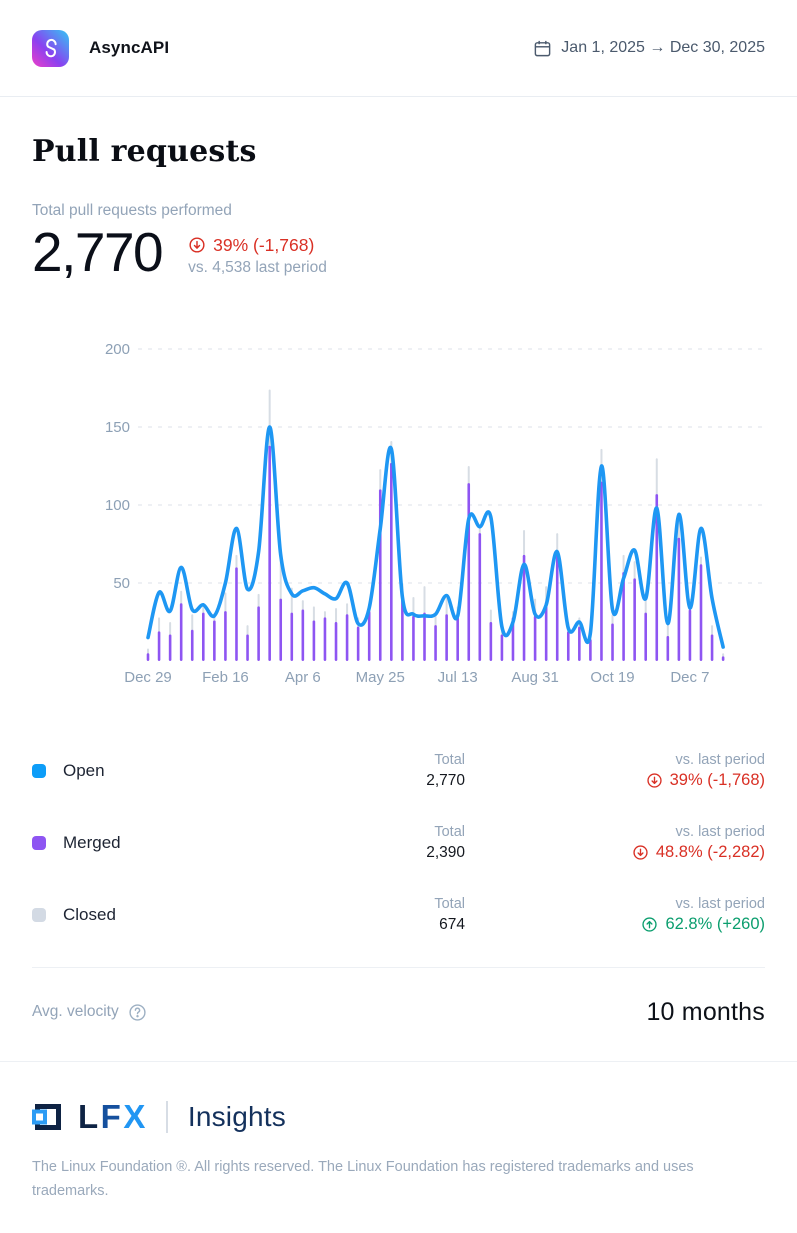  I want to click on date-range-label: Jan 1, 2025 → Dec 30, 2025, so click(663, 47).